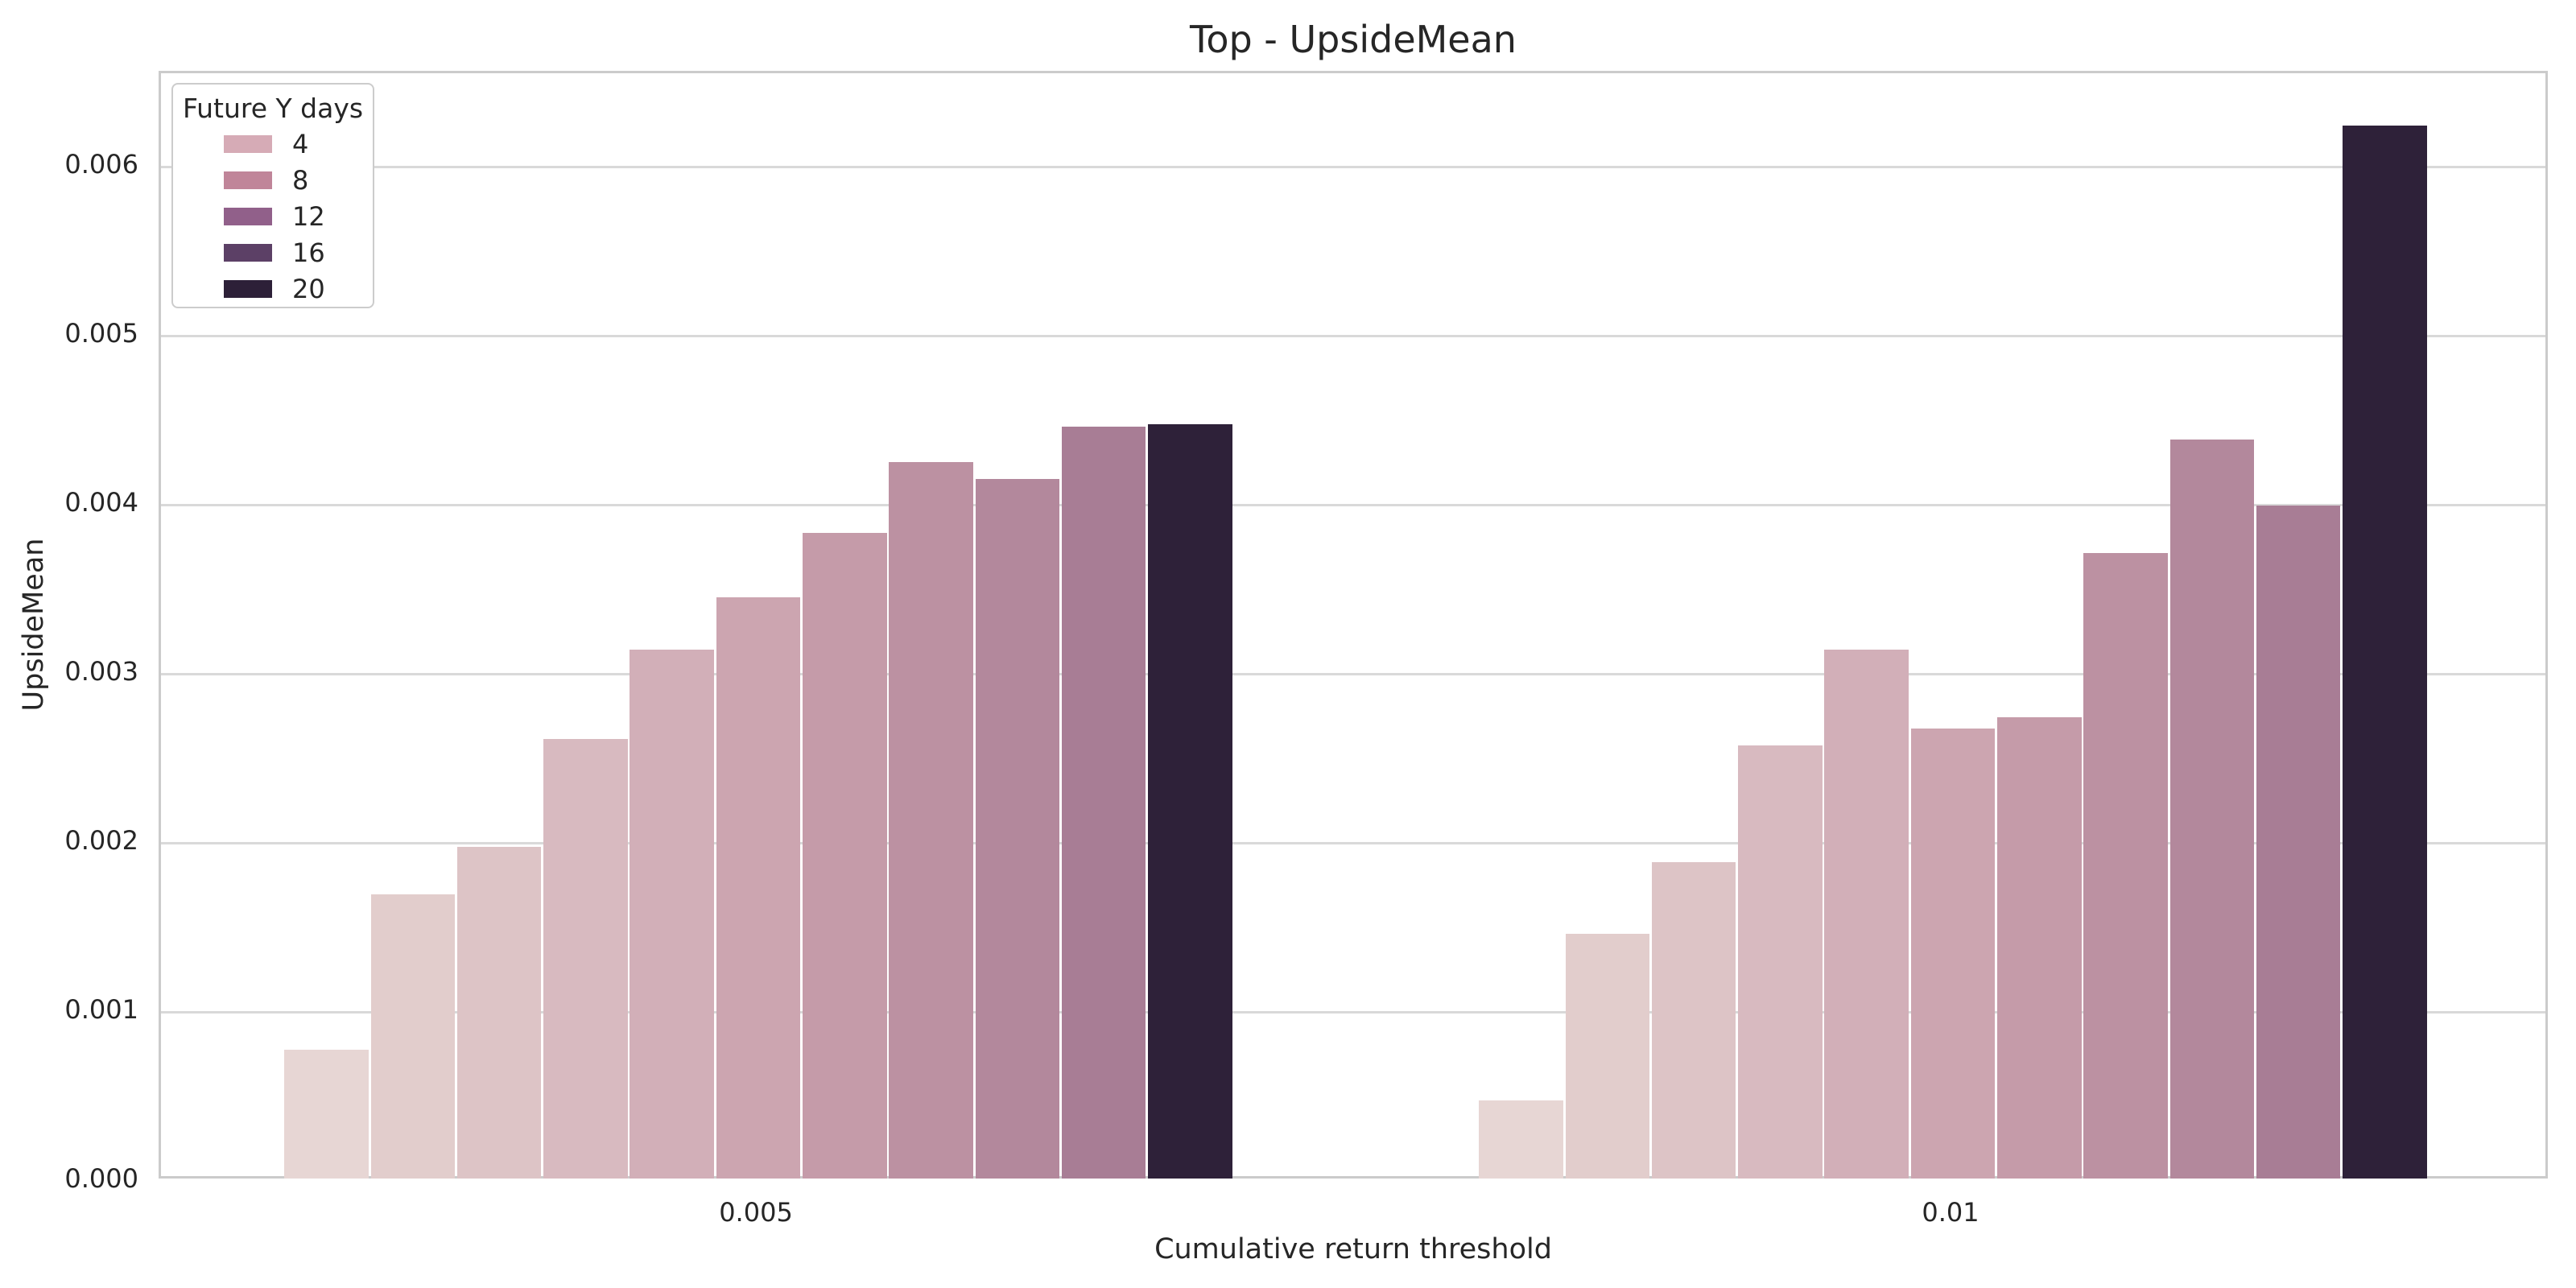 Image resolution: width=2576 pixels, height=1288 pixels. I want to click on bar-cat1-hue3, so click(499, 1013).